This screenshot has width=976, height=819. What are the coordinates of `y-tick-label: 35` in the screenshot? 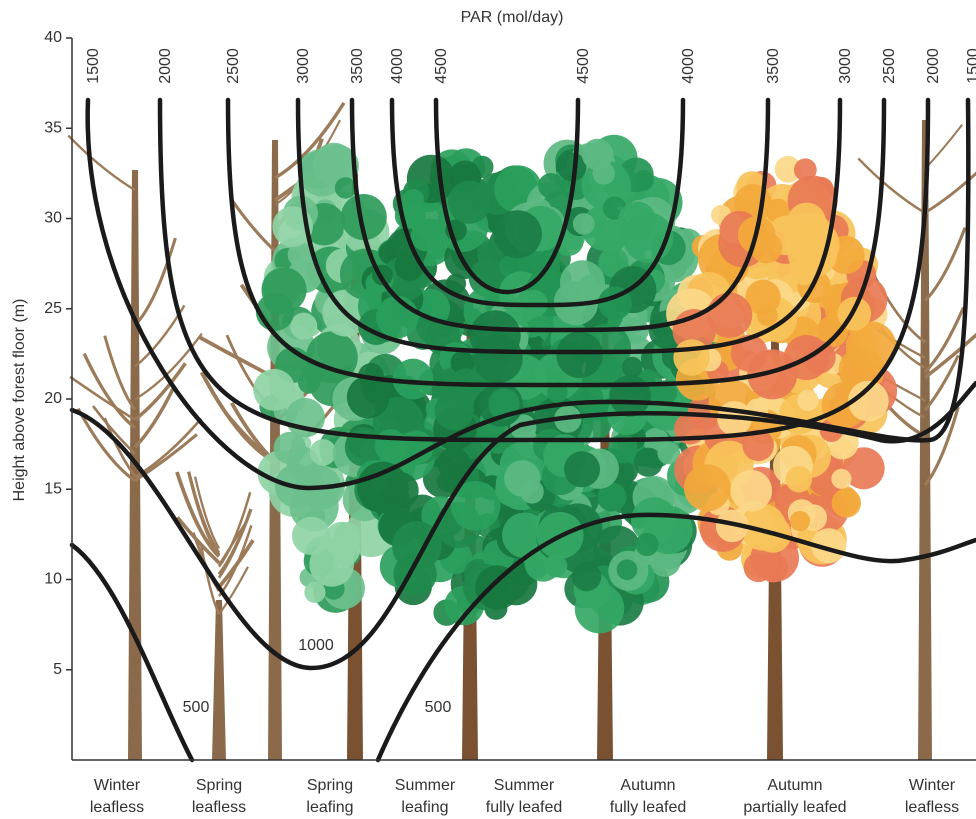 It's located at (53, 127).